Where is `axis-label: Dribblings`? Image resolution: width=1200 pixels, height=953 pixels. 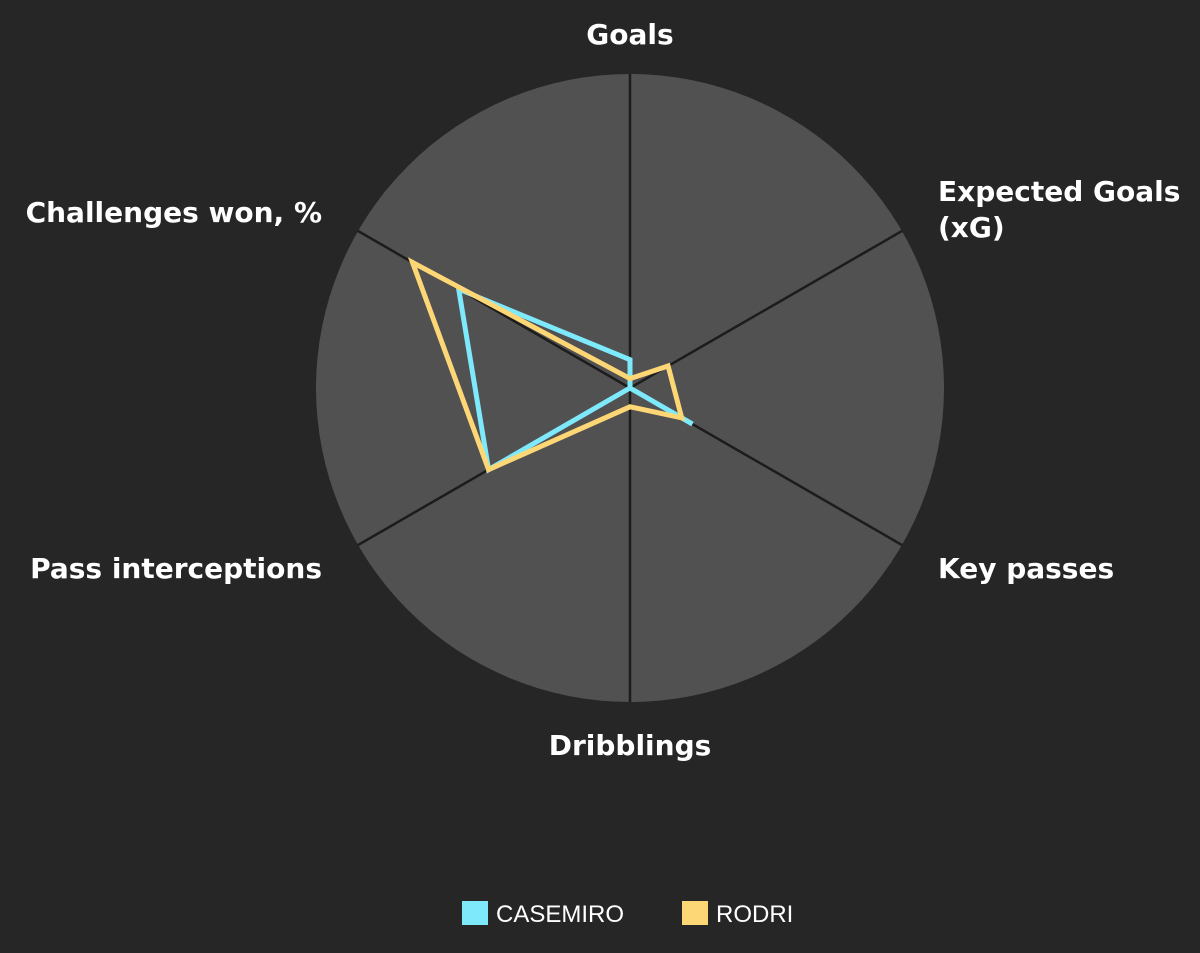
axis-label: Dribblings is located at coordinates (630, 745).